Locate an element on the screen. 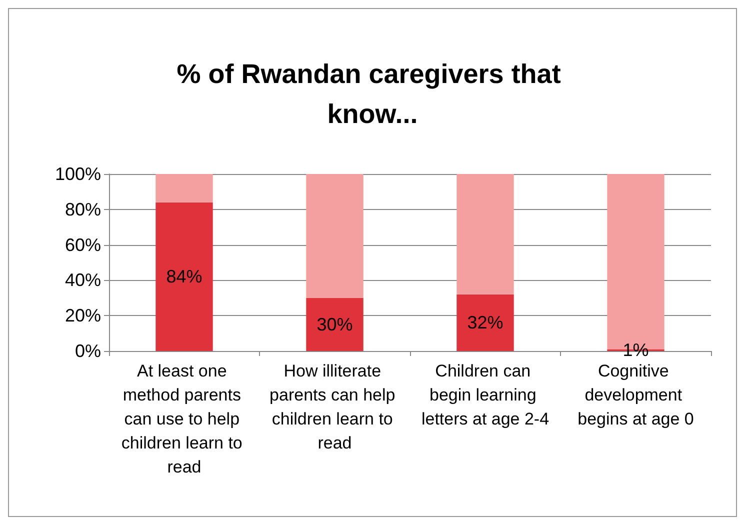 This screenshot has width=747, height=527. x-tick-label: Cognitive development begins at age 0 is located at coordinates (636, 395).